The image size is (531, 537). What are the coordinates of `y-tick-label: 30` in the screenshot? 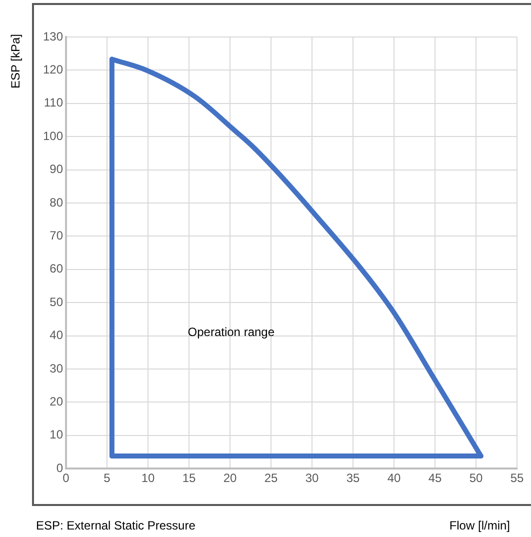 It's located at (57, 368).